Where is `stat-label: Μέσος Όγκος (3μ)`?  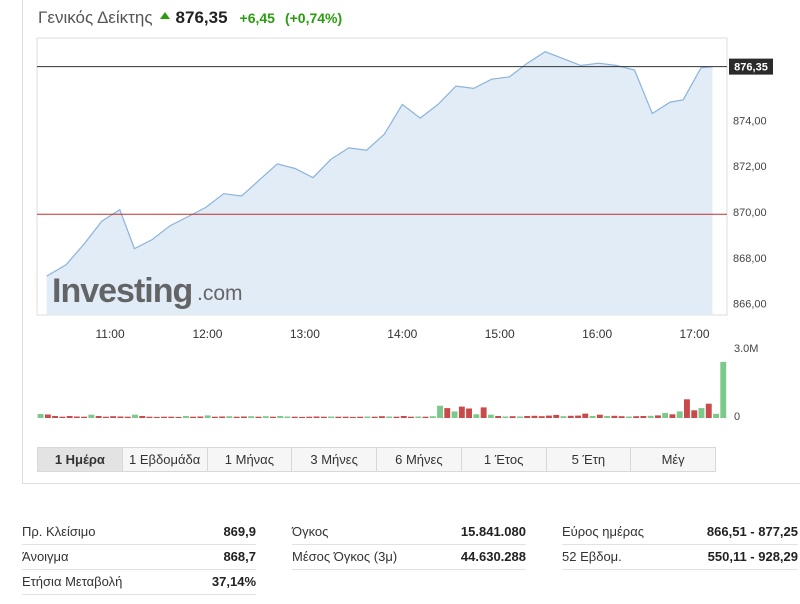
stat-label: Μέσος Όγκος (3μ) is located at coordinates (345, 556).